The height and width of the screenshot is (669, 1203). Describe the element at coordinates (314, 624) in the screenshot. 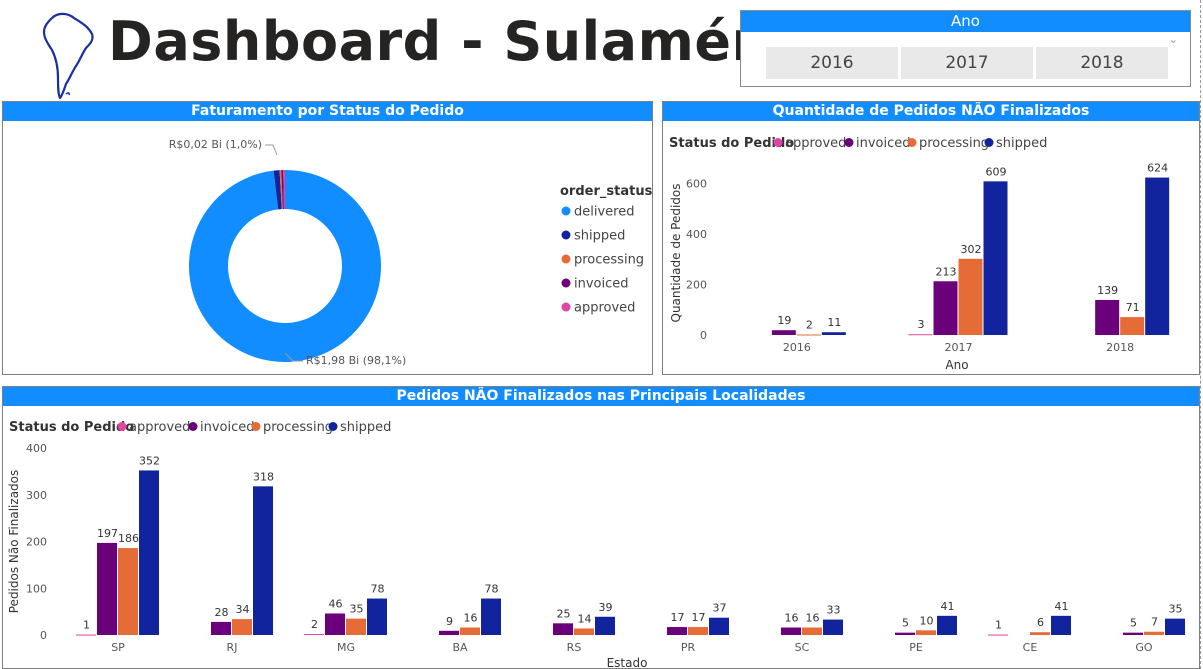

I see `data-label-MG-approved: 2` at that location.